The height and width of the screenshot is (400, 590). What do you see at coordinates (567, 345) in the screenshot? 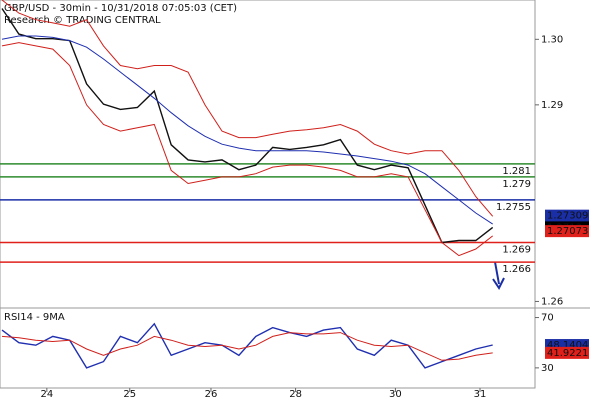
I see `axis-marker-label: 48.1404` at bounding box center [567, 345].